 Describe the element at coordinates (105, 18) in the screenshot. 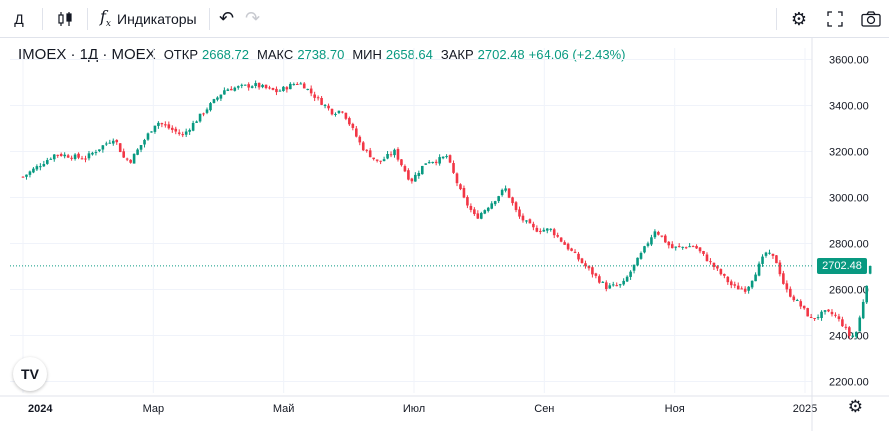

I see `fx-icon: fx` at that location.